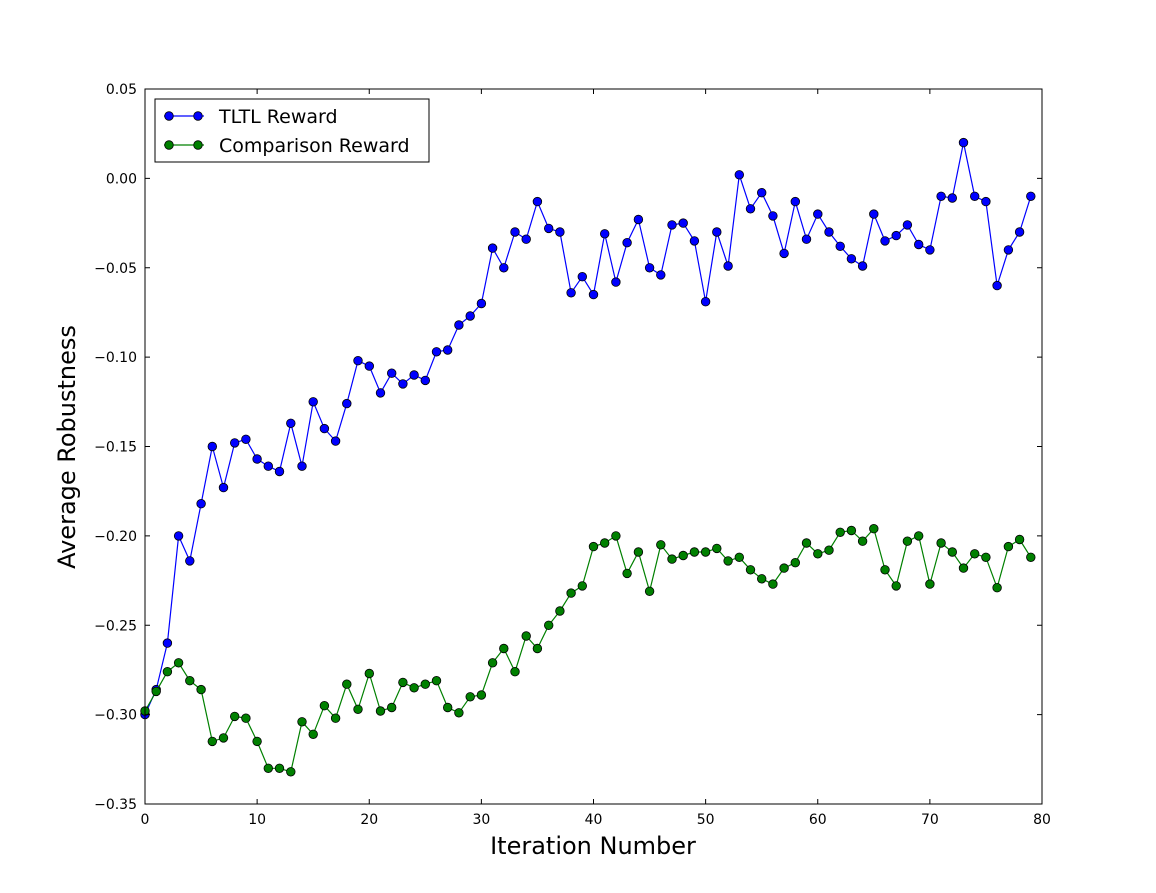 This screenshot has height=893, width=1156. Describe the element at coordinates (115, 805) in the screenshot. I see `y-tick-label: −0.35` at that location.